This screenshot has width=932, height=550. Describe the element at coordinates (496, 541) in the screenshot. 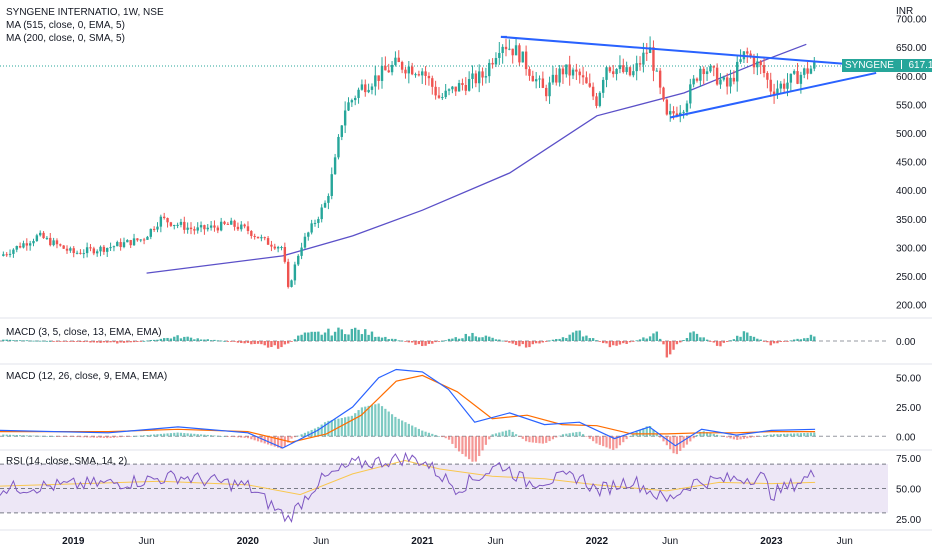

I see `time-axis-label: Jun` at that location.